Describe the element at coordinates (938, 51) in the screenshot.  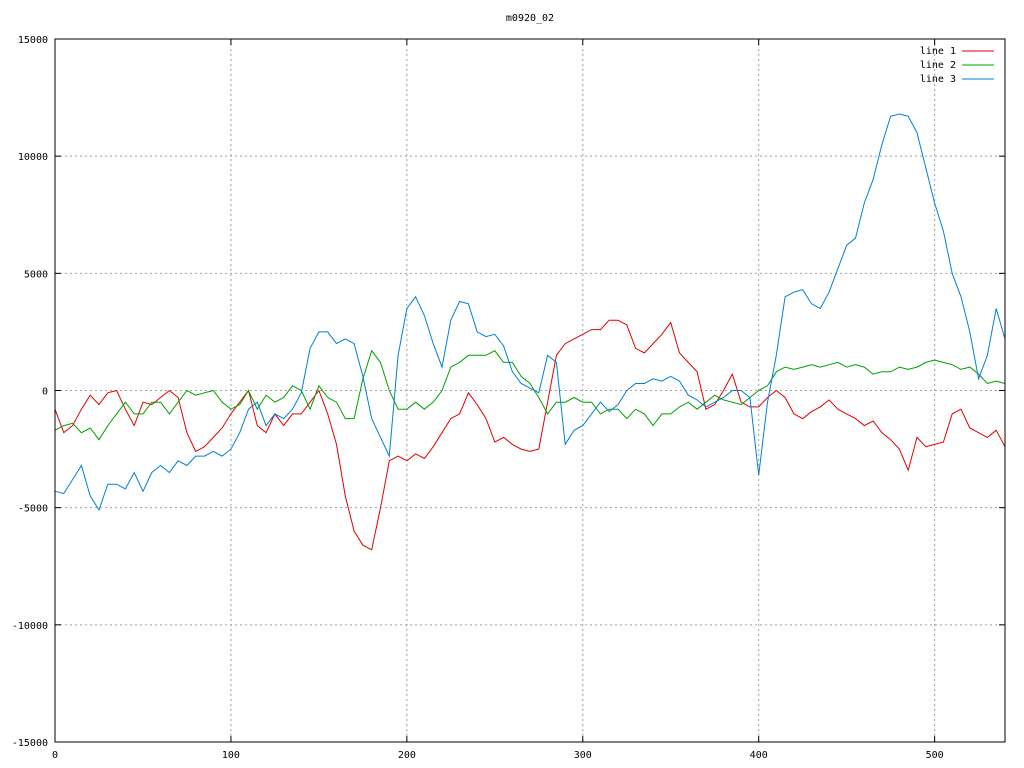
I see `legend-label-1: line 1` at that location.